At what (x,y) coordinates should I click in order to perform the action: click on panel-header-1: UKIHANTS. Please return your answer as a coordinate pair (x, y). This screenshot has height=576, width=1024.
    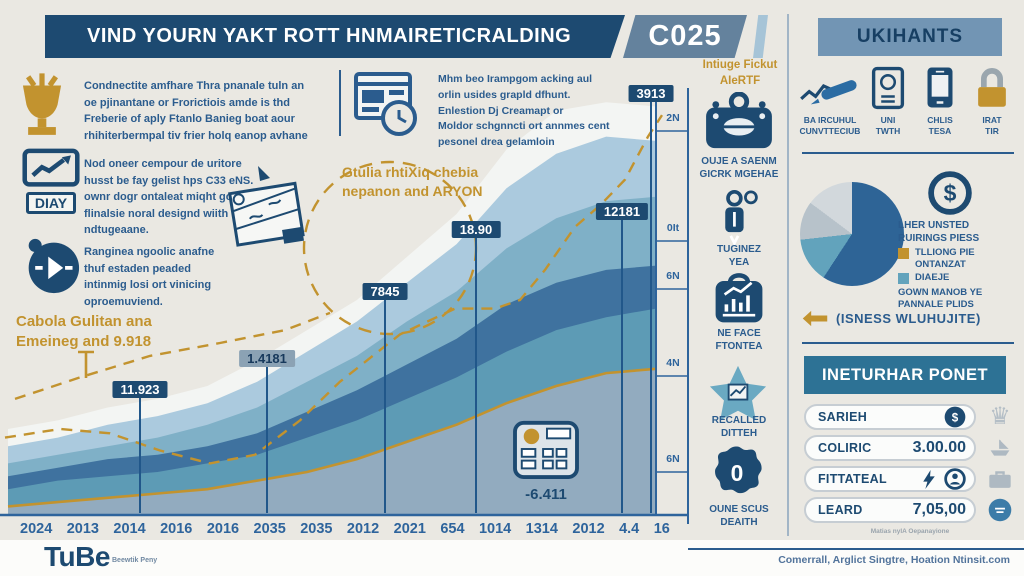
    Looking at the image, I should click on (910, 37).